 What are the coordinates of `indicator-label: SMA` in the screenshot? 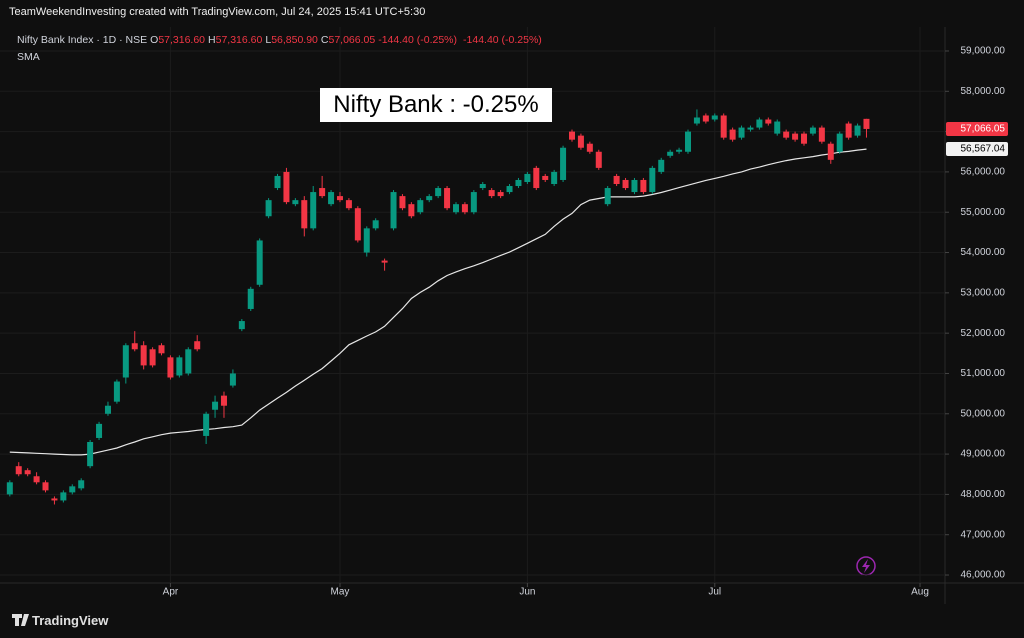 It's located at (28, 57).